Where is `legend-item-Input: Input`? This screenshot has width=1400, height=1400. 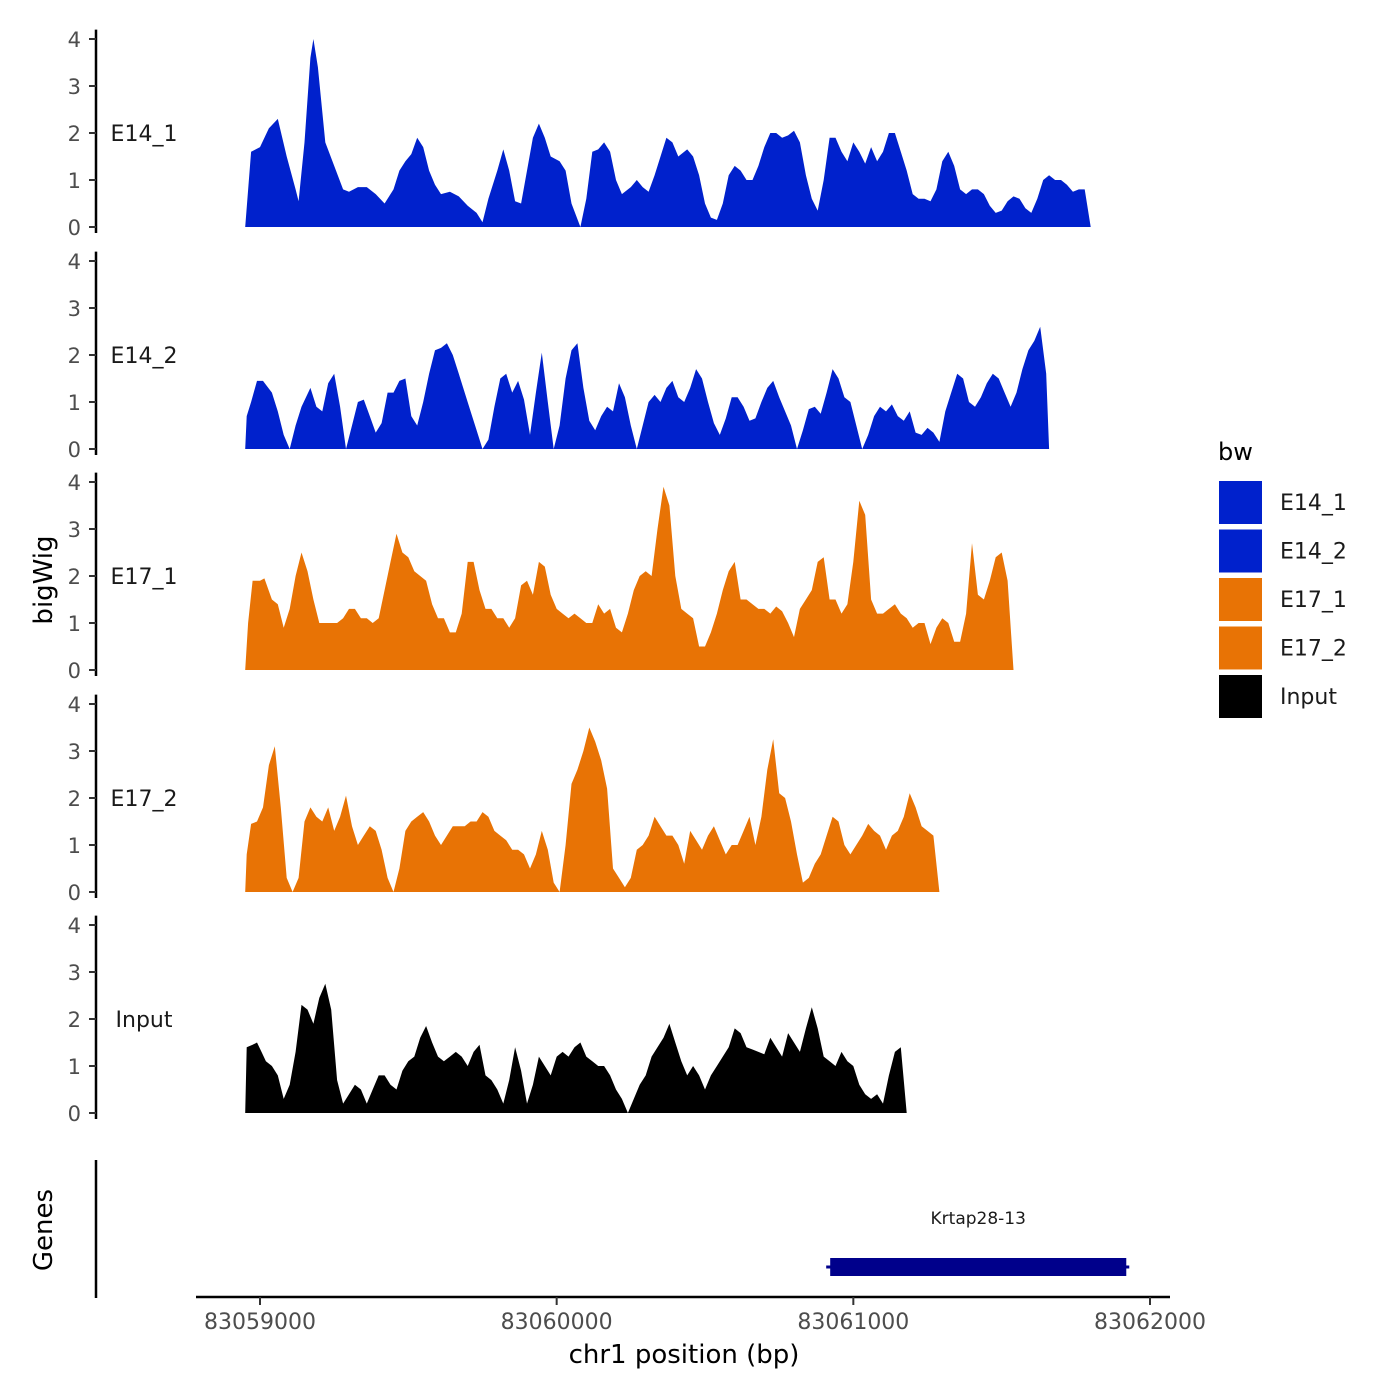 legend-item-Input: Input is located at coordinates (1277, 696).